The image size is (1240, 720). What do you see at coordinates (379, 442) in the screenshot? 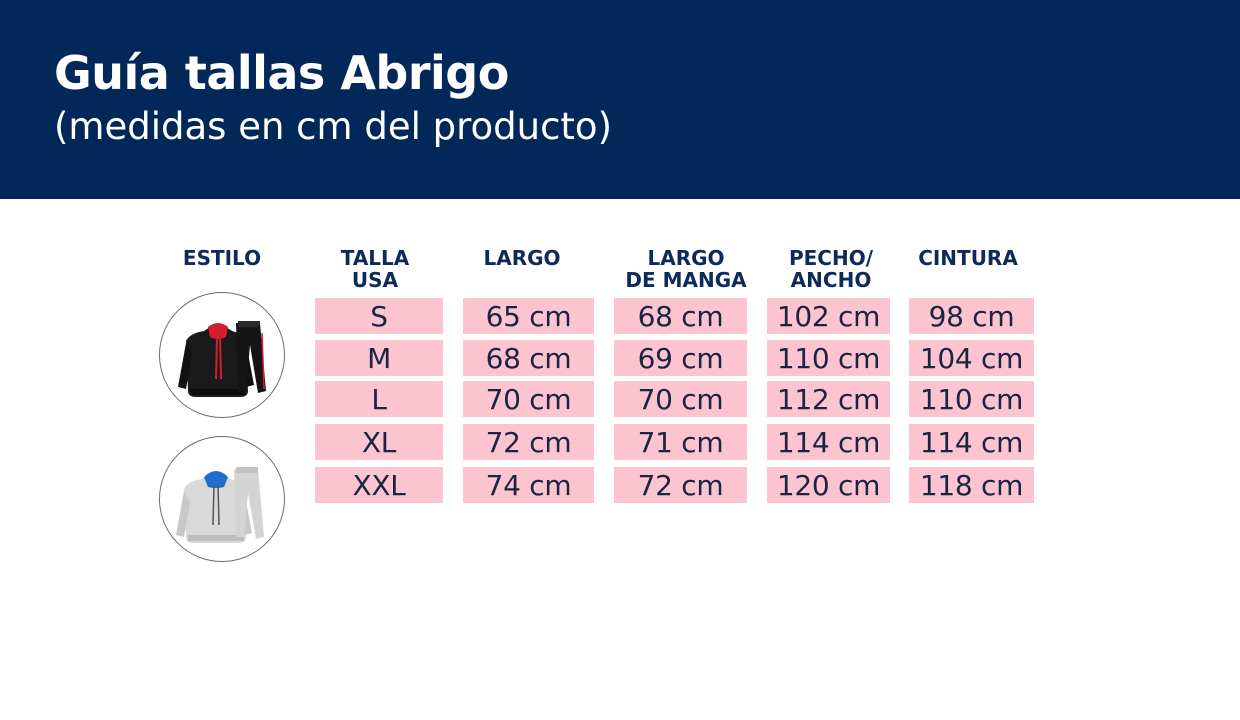
I see `cell-size: XL` at bounding box center [379, 442].